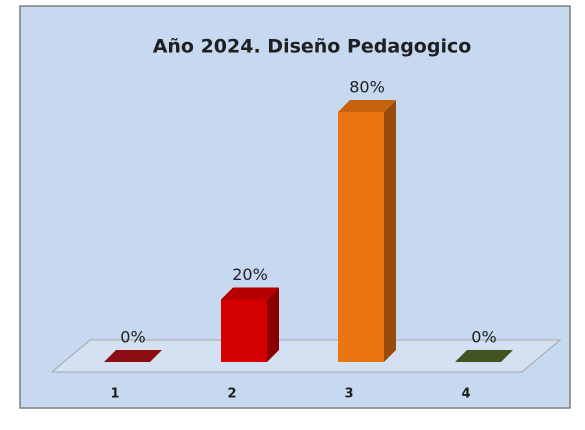 This screenshot has width=585, height=430. Describe the element at coordinates (348, 394) in the screenshot. I see `x-tick-label: 3` at that location.